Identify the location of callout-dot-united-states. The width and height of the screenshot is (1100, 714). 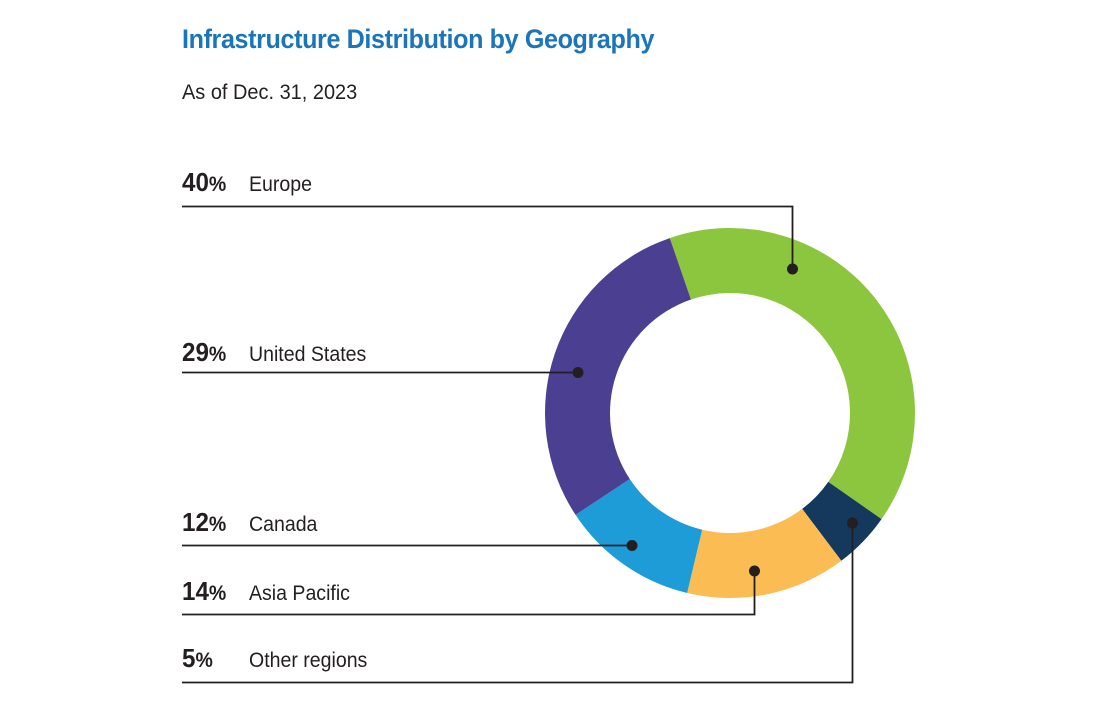
(578, 372).